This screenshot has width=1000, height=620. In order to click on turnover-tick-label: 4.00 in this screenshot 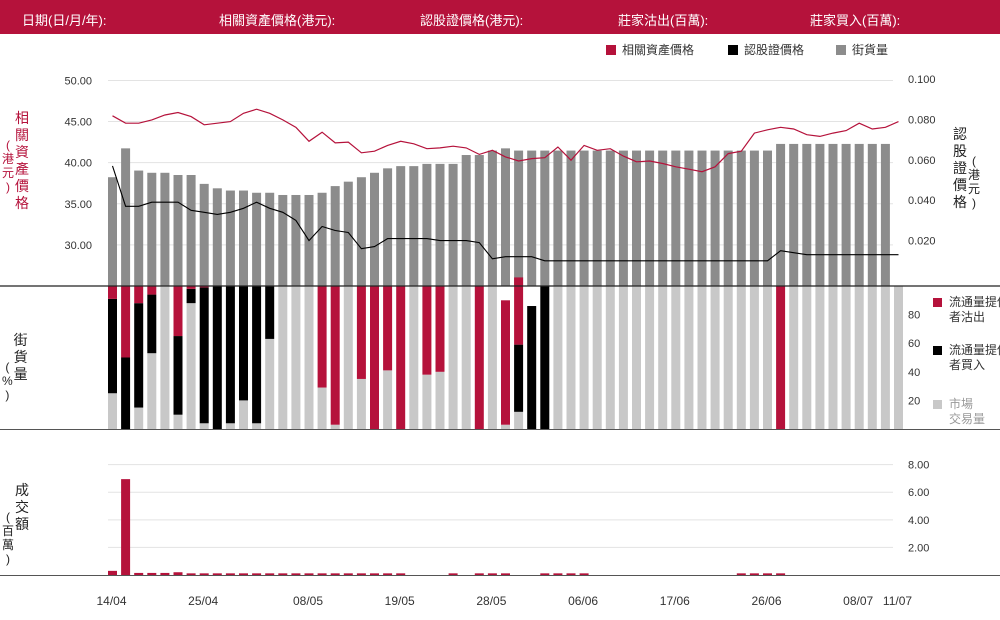, I will do `click(918, 521)`.